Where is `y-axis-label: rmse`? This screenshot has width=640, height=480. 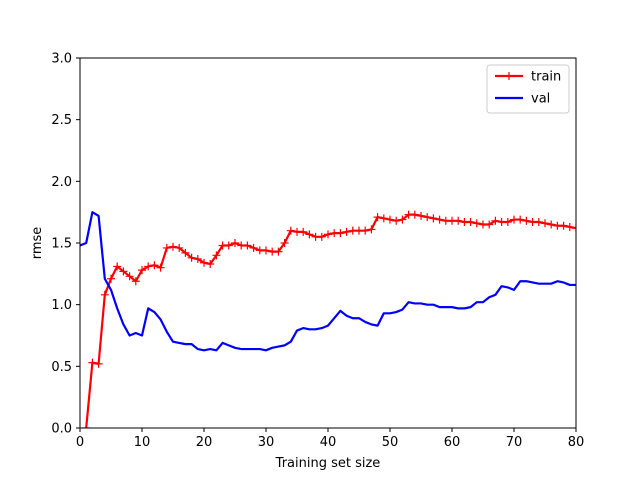 y-axis-label: rmse is located at coordinates (37, 243).